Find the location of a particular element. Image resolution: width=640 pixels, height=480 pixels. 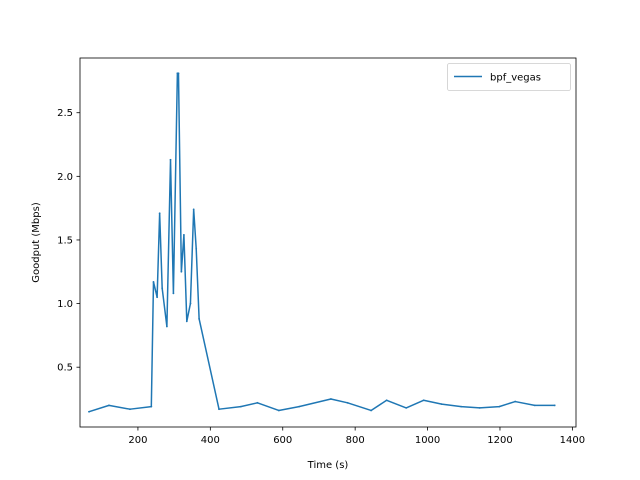

x-axis-ticks: 200 400 600 800 1000 1200 1400 is located at coordinates (356, 436).